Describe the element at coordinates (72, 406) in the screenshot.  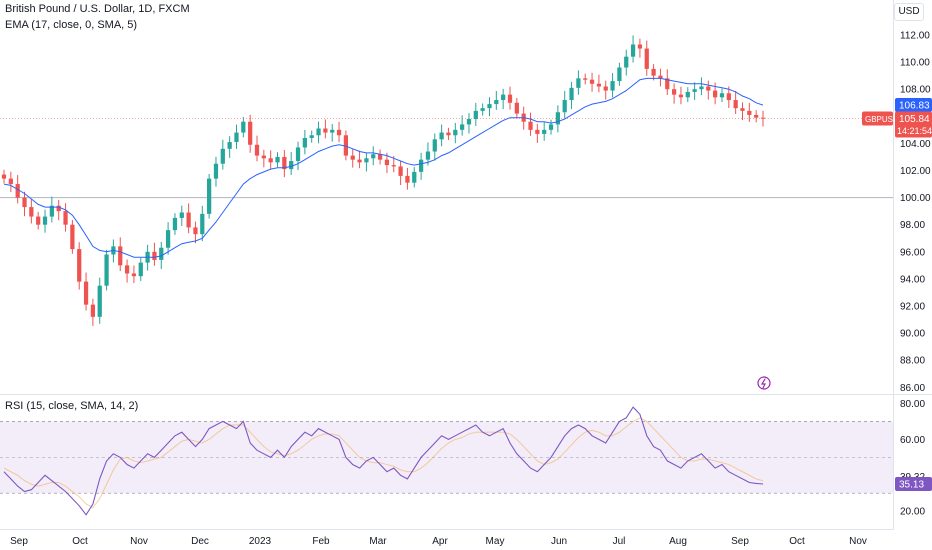
I see `rsi-legend: RSI (15, close, SMA, 14, 2)` at that location.